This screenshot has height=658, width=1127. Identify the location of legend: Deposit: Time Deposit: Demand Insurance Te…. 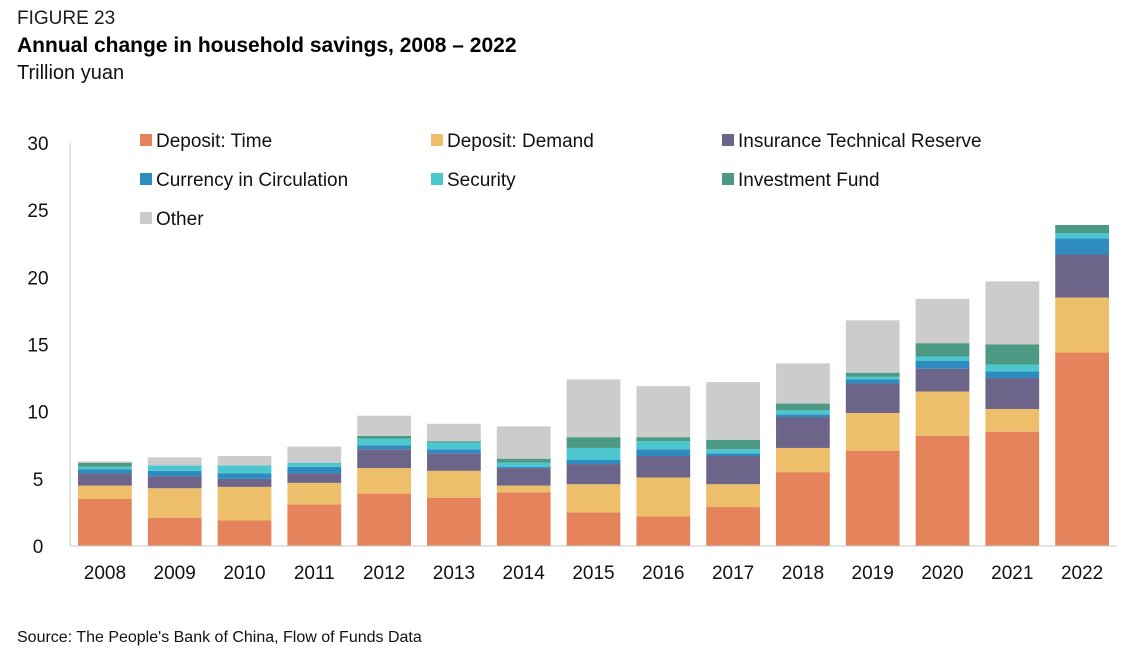
(561, 180).